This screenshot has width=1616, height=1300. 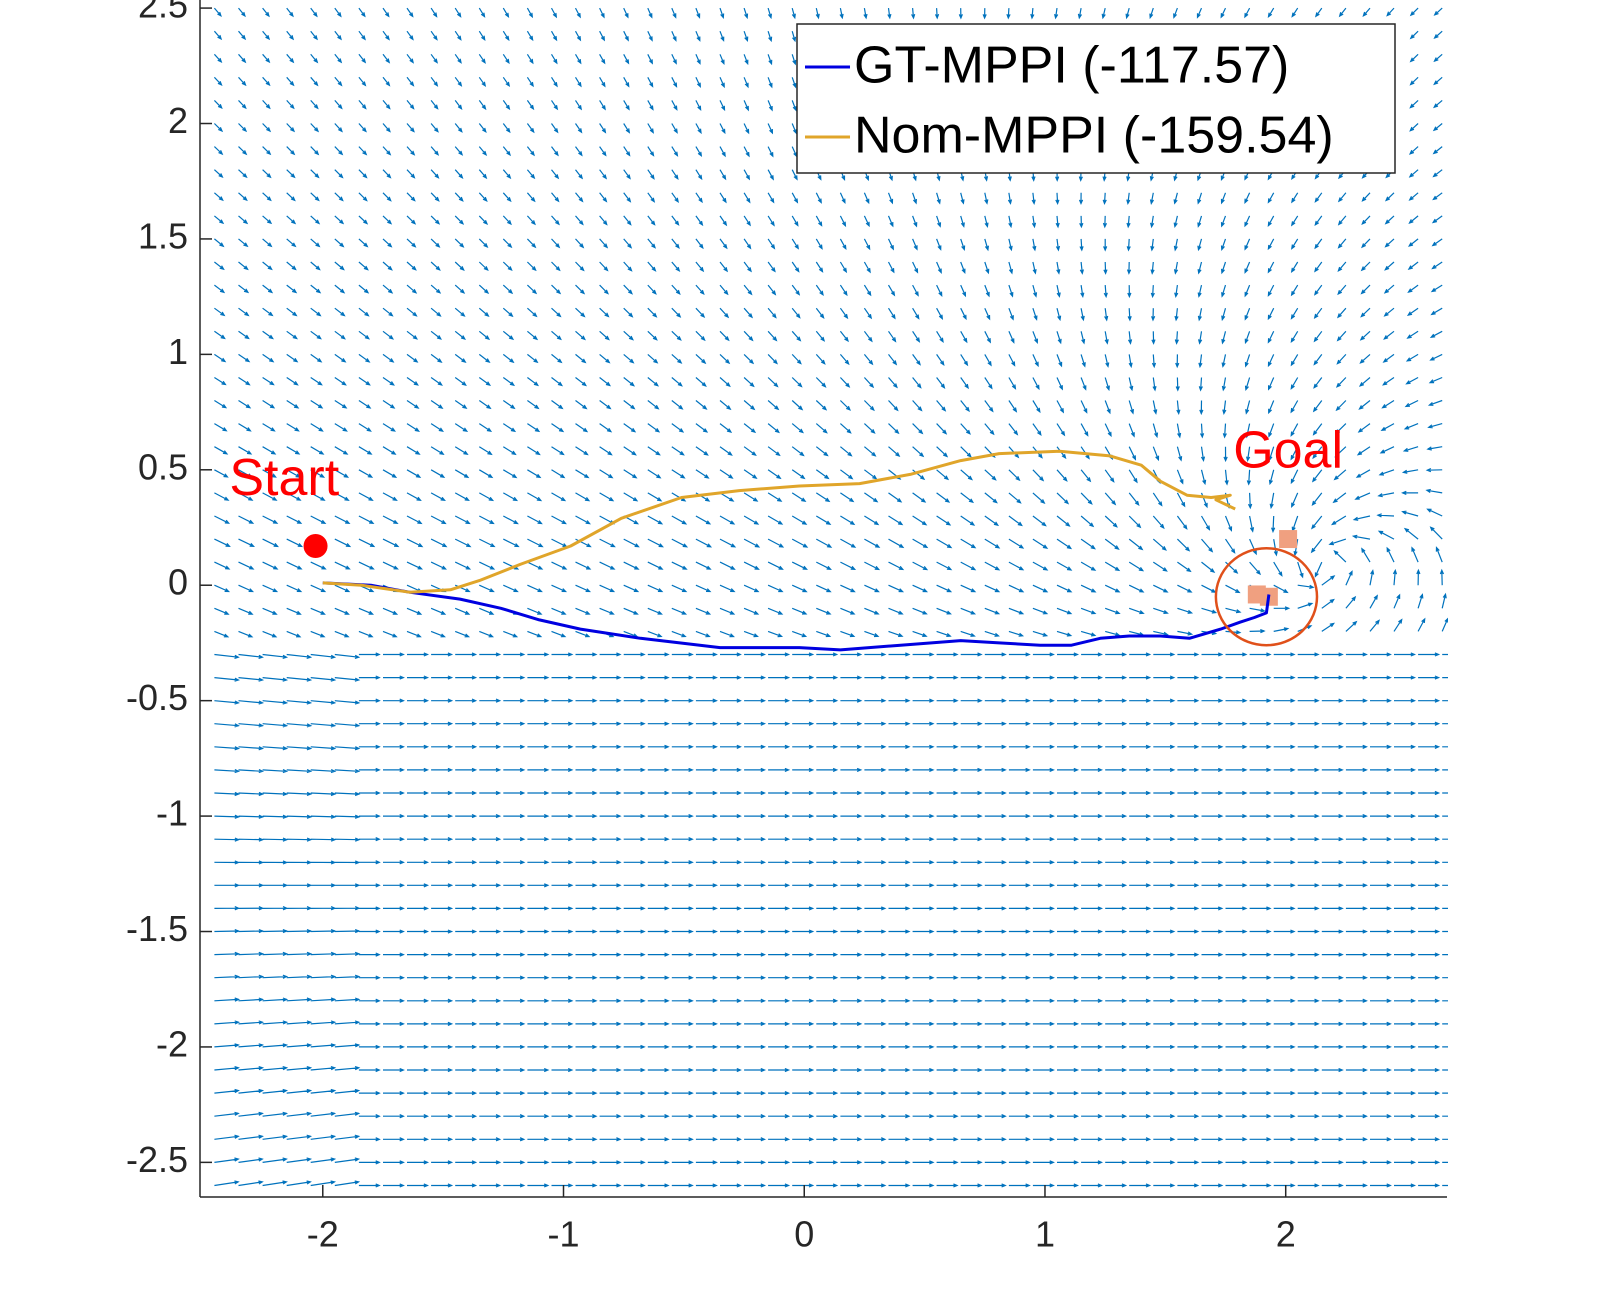 What do you see at coordinates (178, 120) in the screenshot?
I see `y-tick-label: 2` at bounding box center [178, 120].